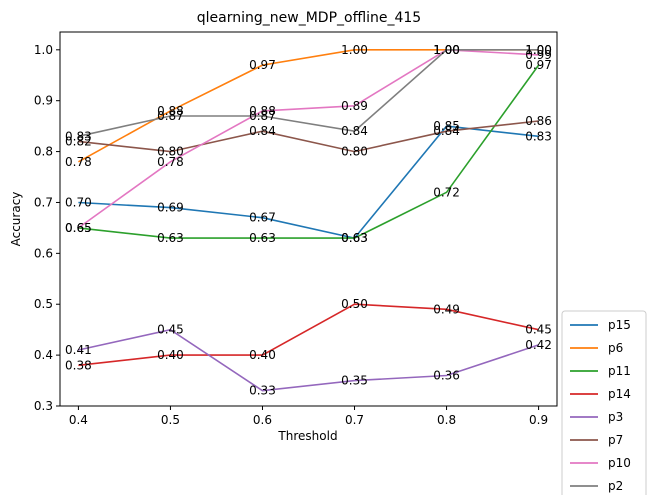 Image resolution: width=650 pixels, height=495 pixels. I want to click on data-label: 0.65, so click(78, 228).